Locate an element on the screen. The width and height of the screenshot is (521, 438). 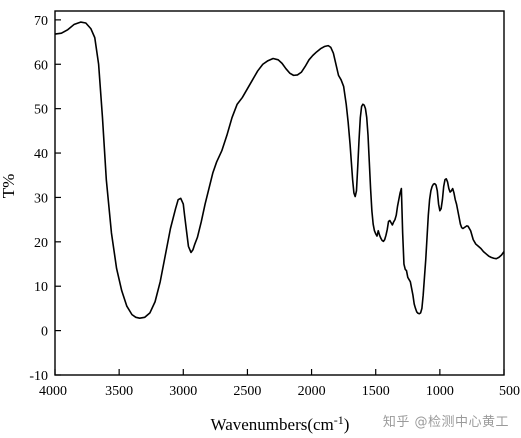
y-tick-label: 10 is located at coordinates (41, 287).